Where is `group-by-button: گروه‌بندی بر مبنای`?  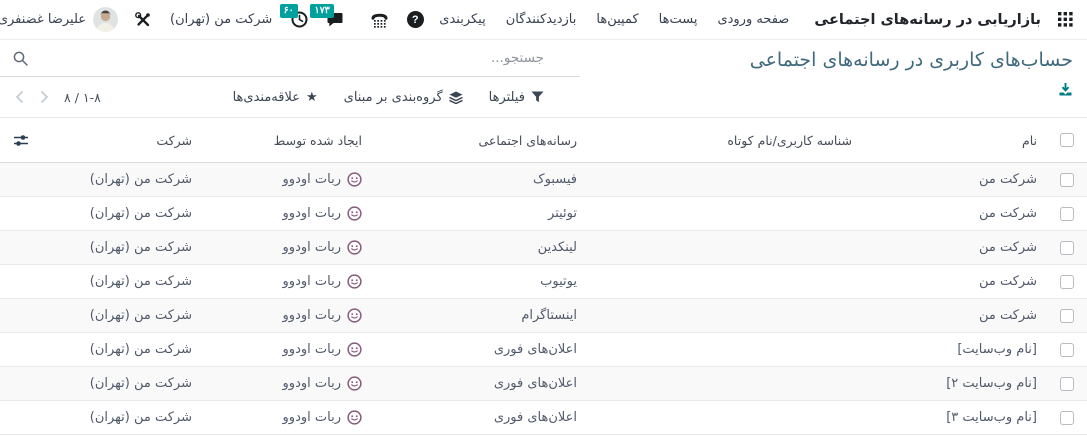
group-by-button: گروه‌بندی بر مبنای is located at coordinates (403, 97).